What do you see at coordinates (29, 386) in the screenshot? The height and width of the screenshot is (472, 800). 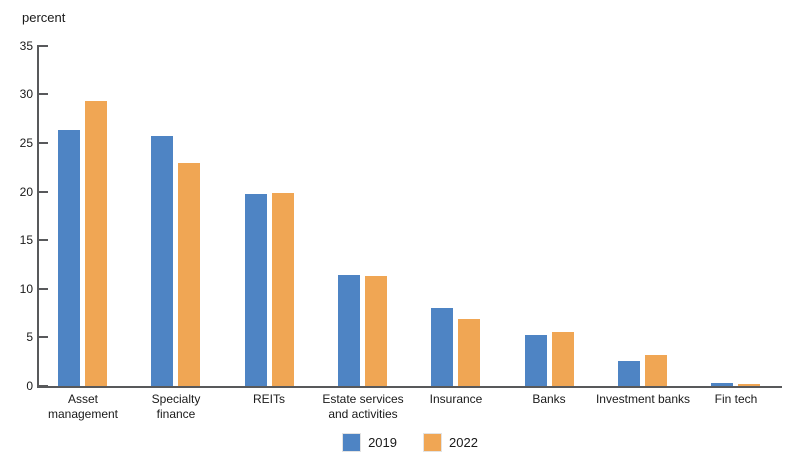 I see `y-tick-label: 0` at bounding box center [29, 386].